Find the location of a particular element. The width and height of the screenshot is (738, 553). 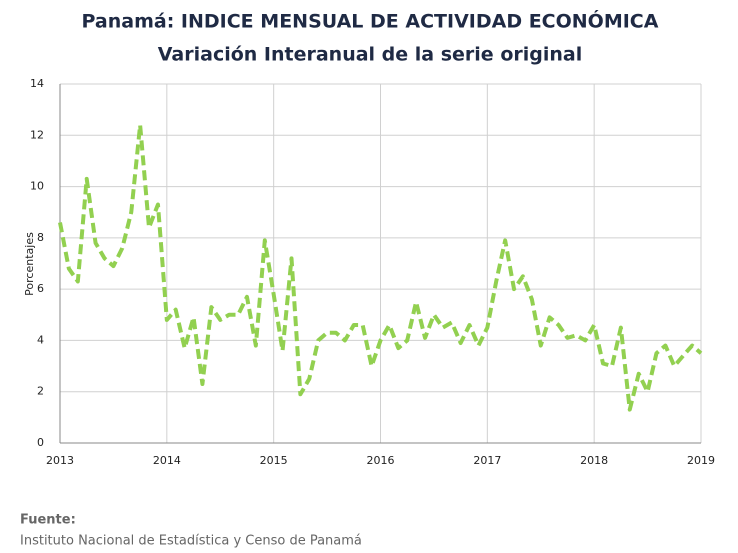

y-tick-label: 2 is located at coordinates (40, 391).